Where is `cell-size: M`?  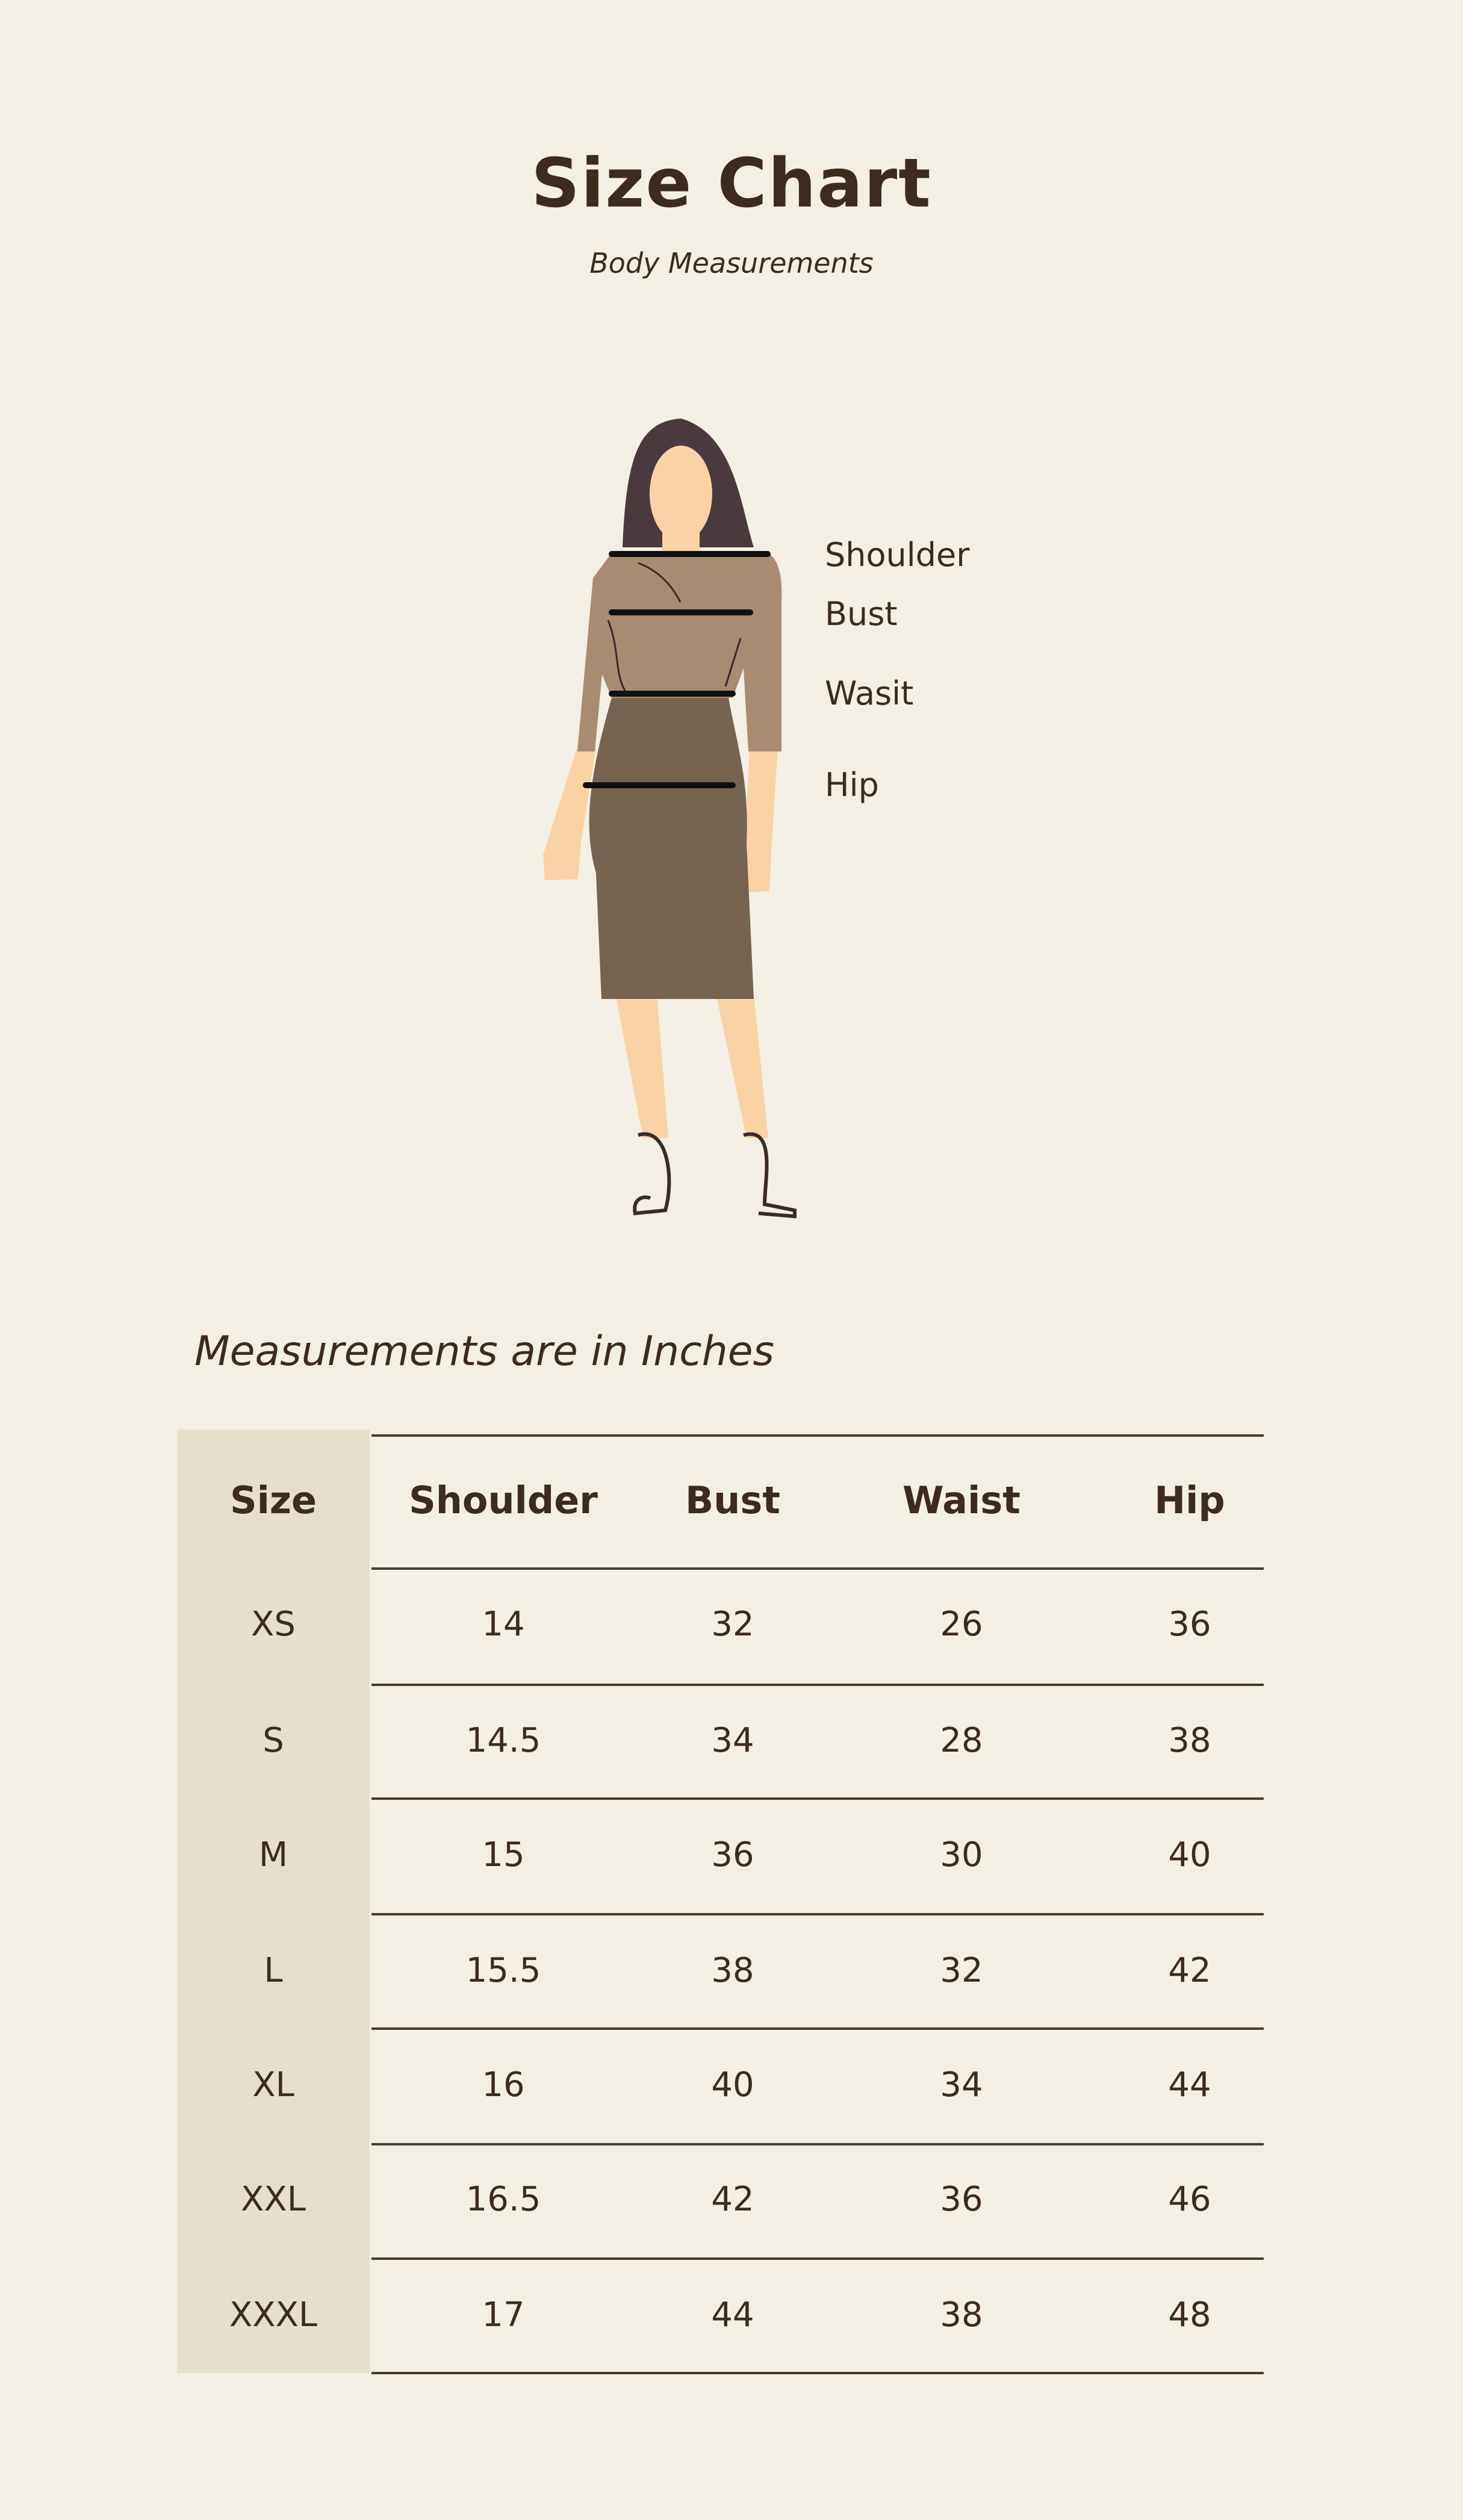 cell-size: M is located at coordinates (273, 1855).